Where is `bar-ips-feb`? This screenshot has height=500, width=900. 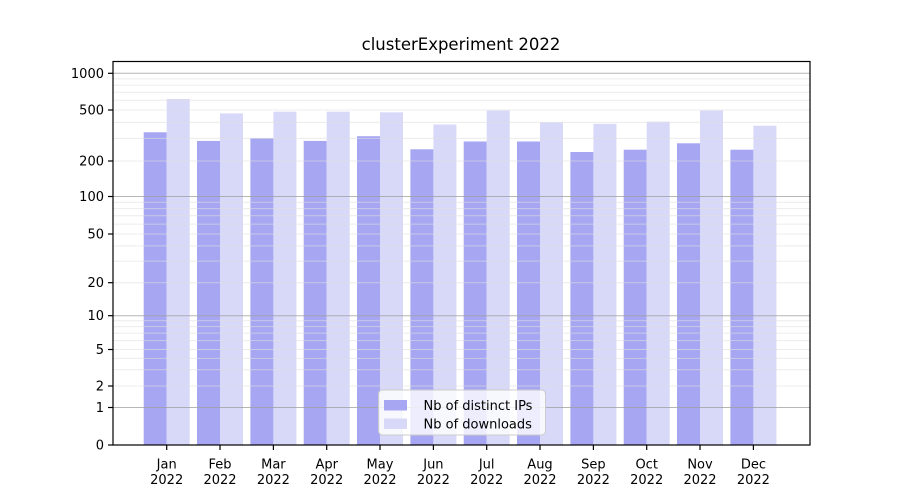 bar-ips-feb is located at coordinates (208, 292).